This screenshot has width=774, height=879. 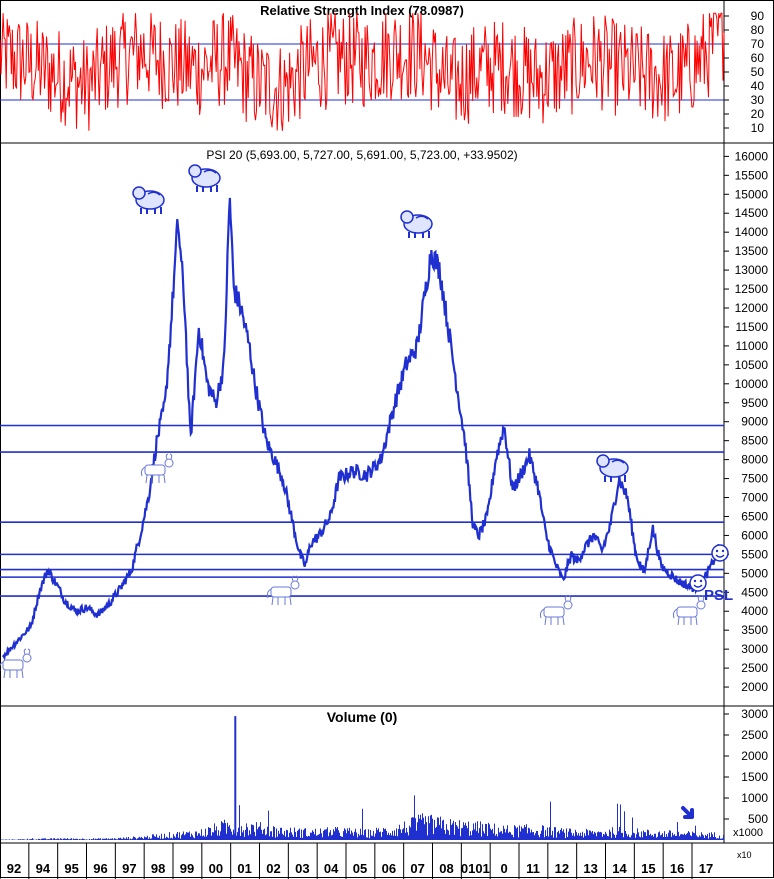 I want to click on rsi-y-tick-label: 70, so click(x=758, y=44).